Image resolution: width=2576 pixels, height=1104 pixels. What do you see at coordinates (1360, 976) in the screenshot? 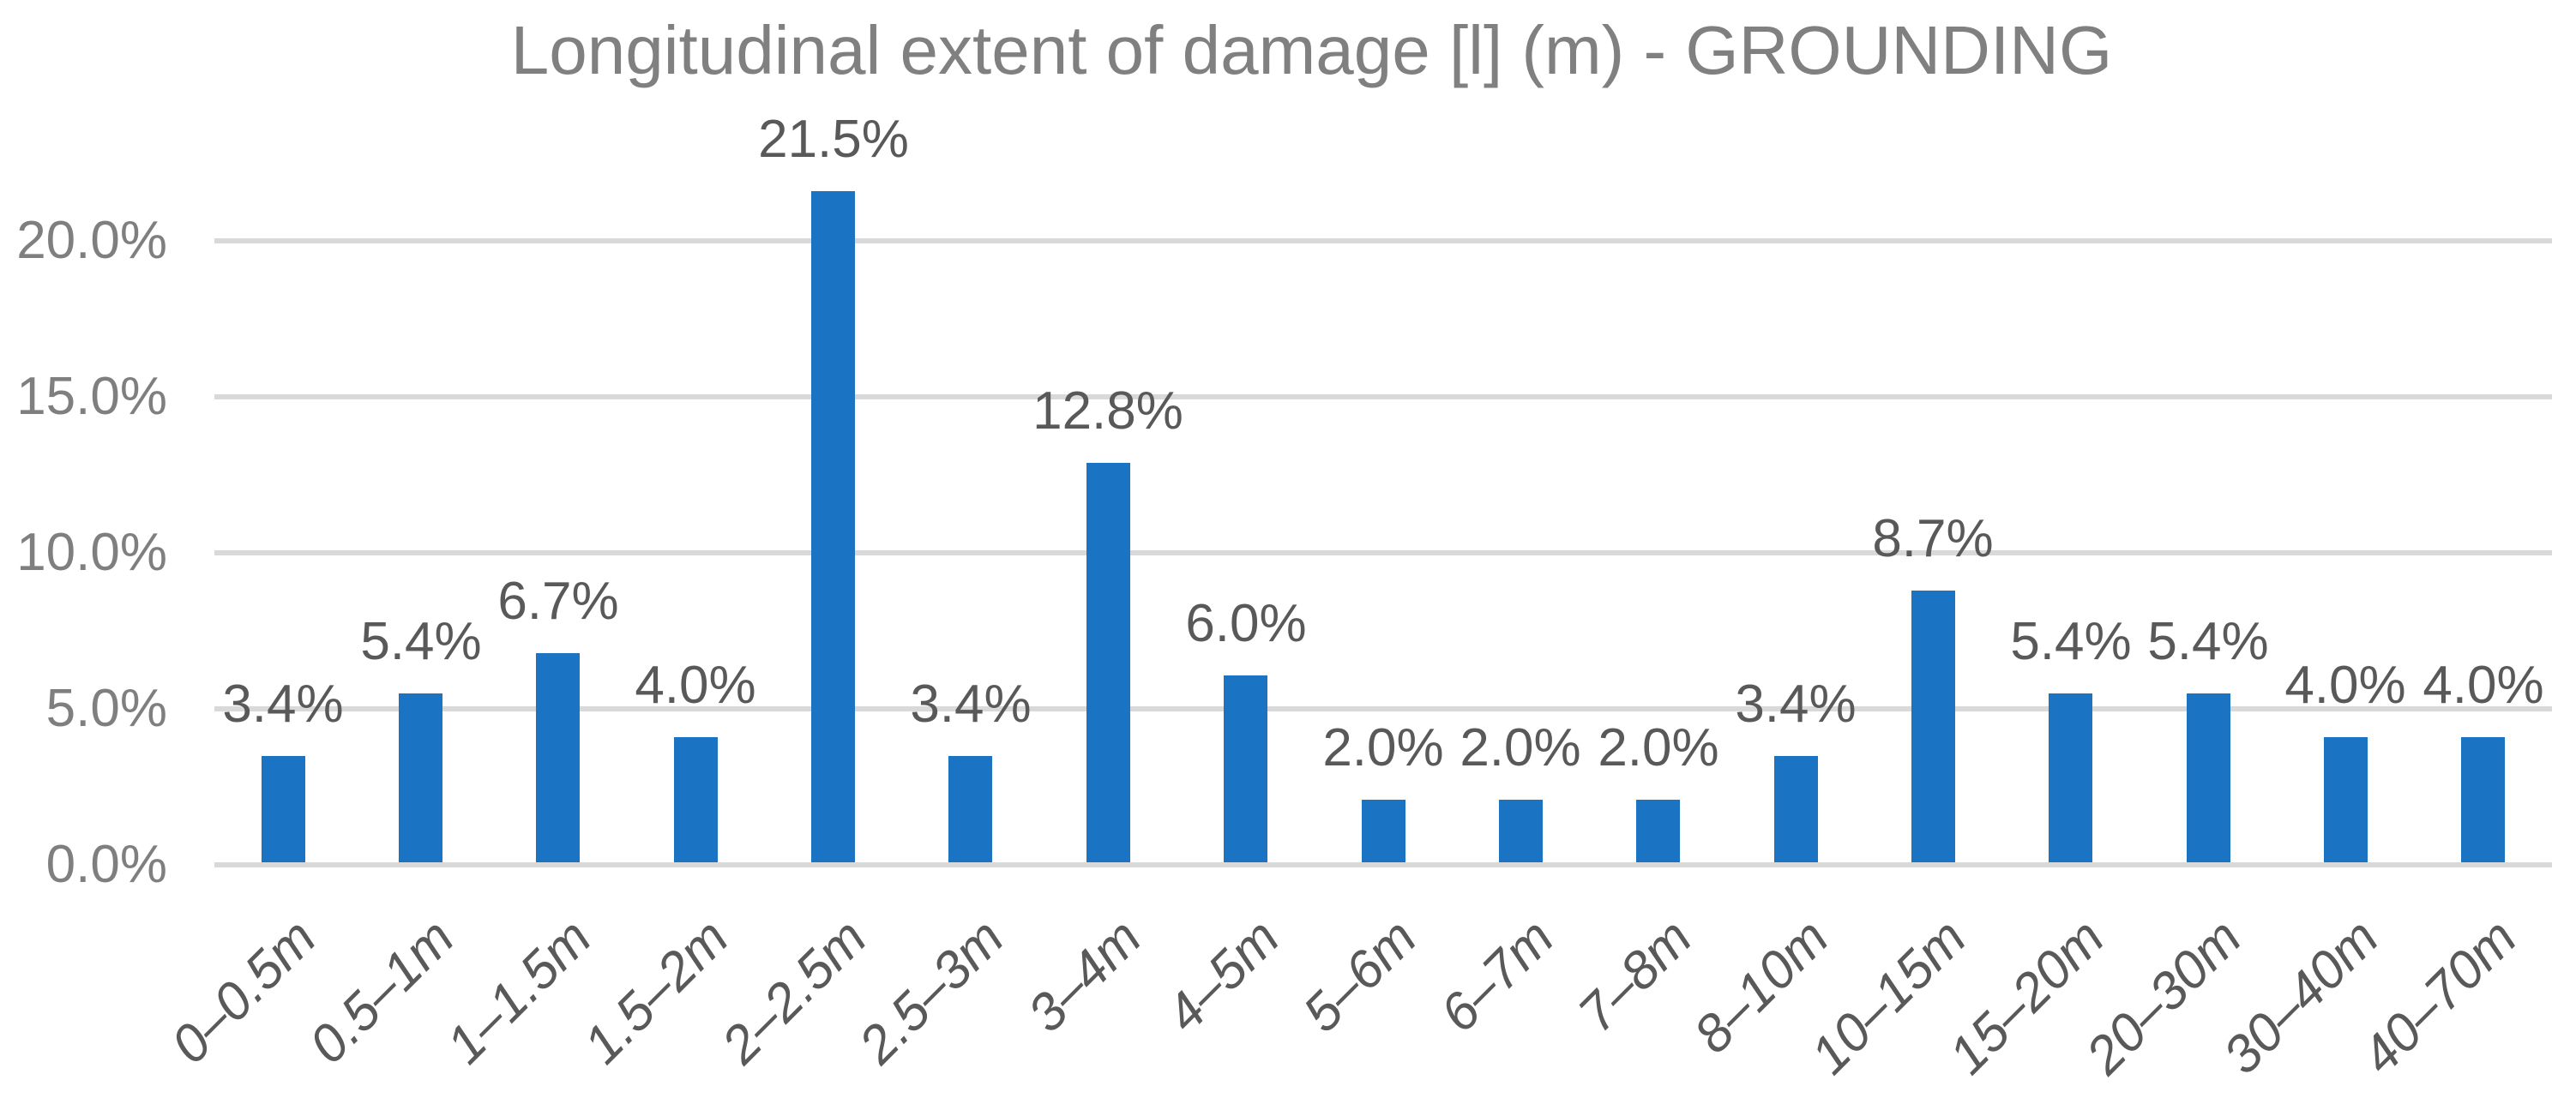
I see `x-axis-tick-label: 5–6m` at bounding box center [1360, 976].